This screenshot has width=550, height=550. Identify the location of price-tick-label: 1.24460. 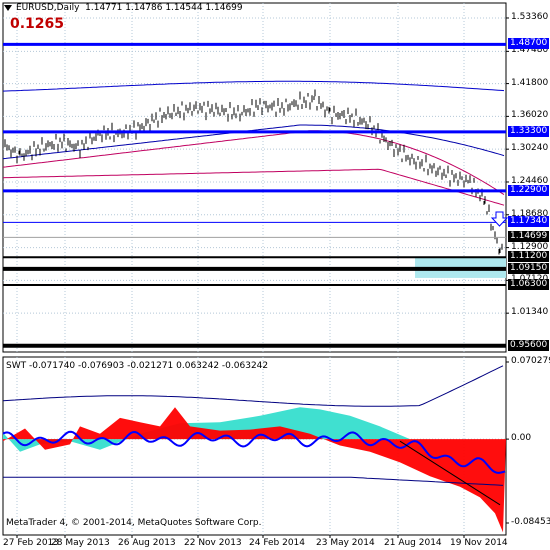
(530, 180).